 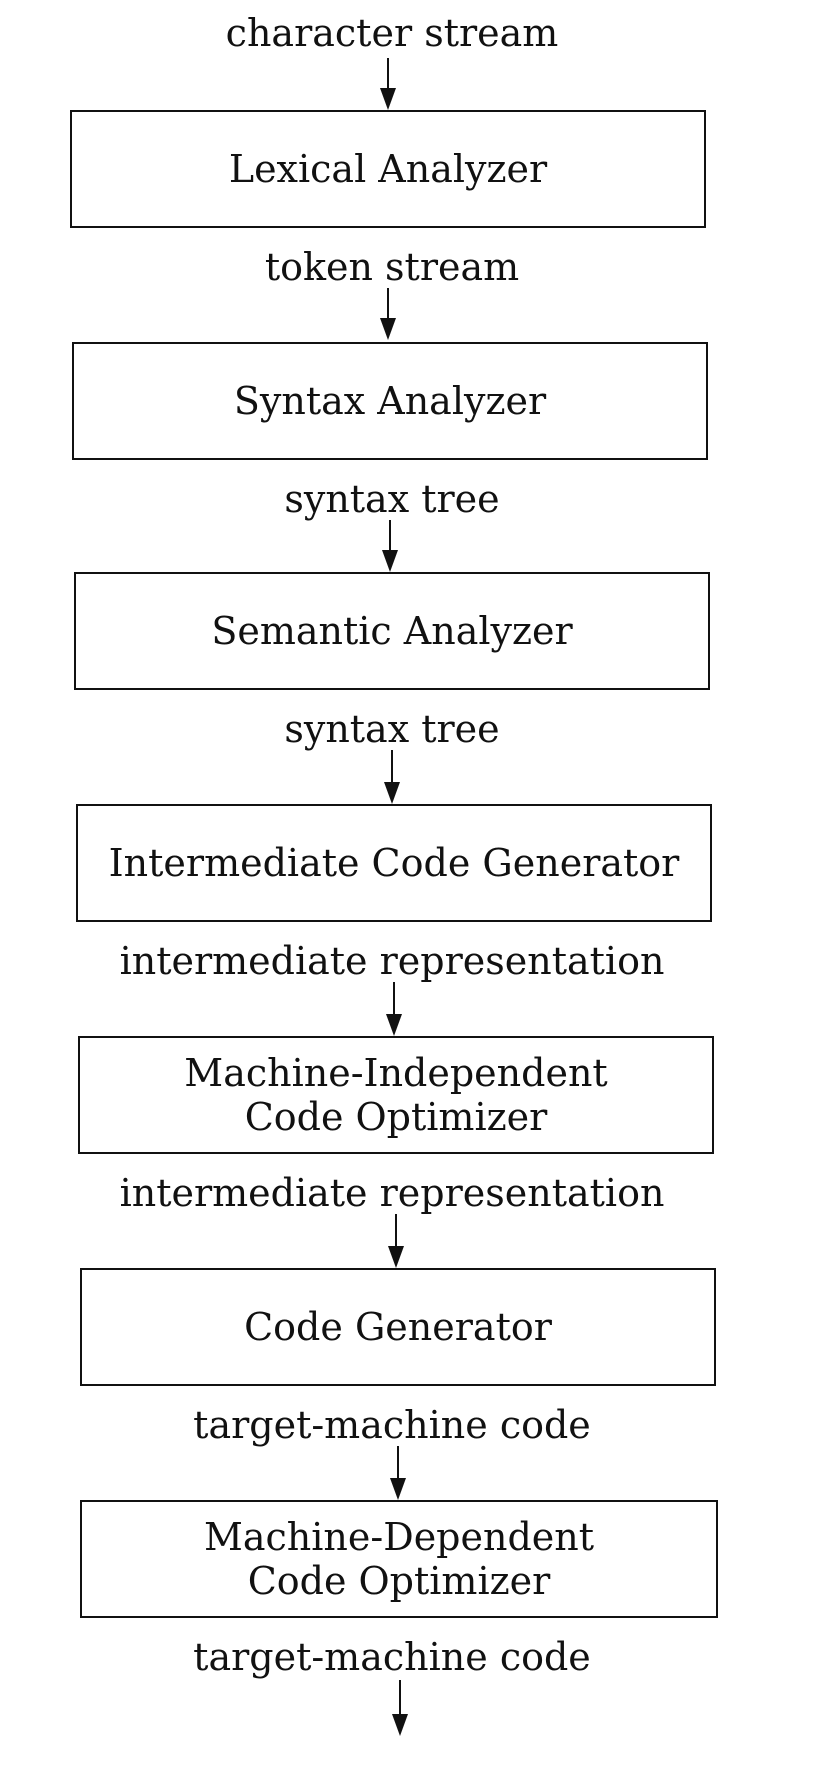 I want to click on phase-label: Lexical Analyzer, so click(x=388, y=169).